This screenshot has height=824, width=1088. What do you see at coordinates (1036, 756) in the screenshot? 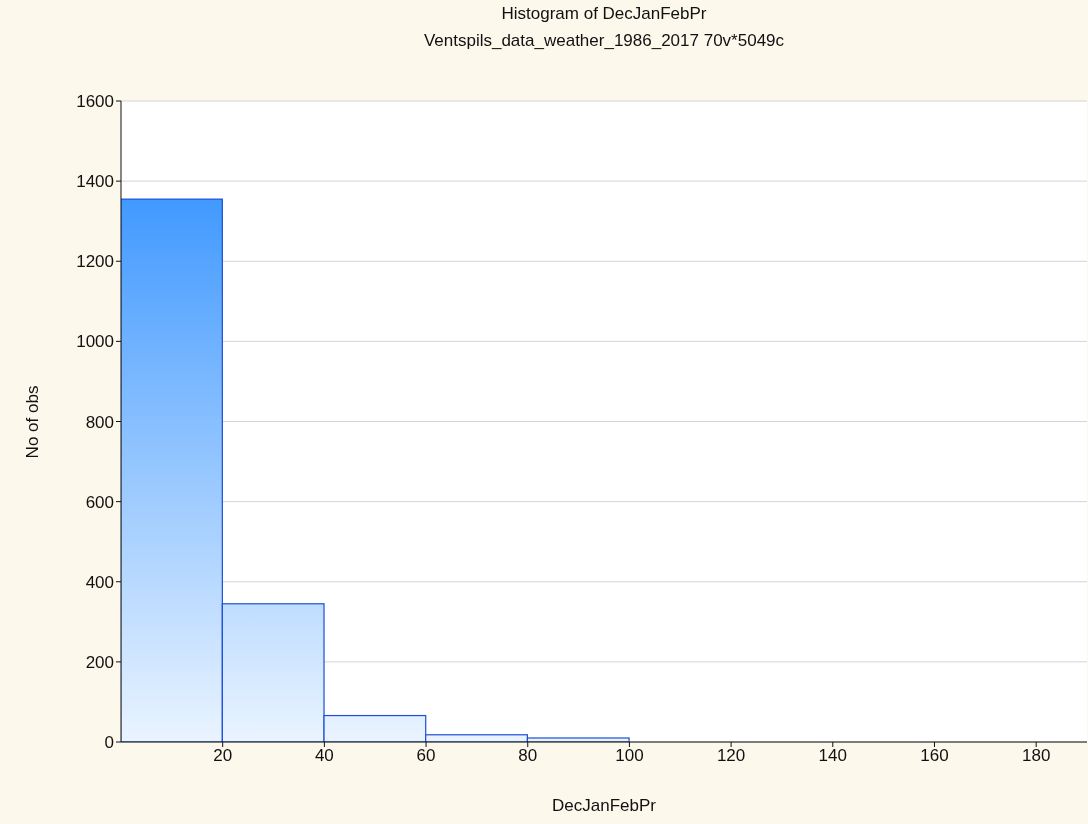
I see `x-tick-label: 180` at bounding box center [1036, 756].